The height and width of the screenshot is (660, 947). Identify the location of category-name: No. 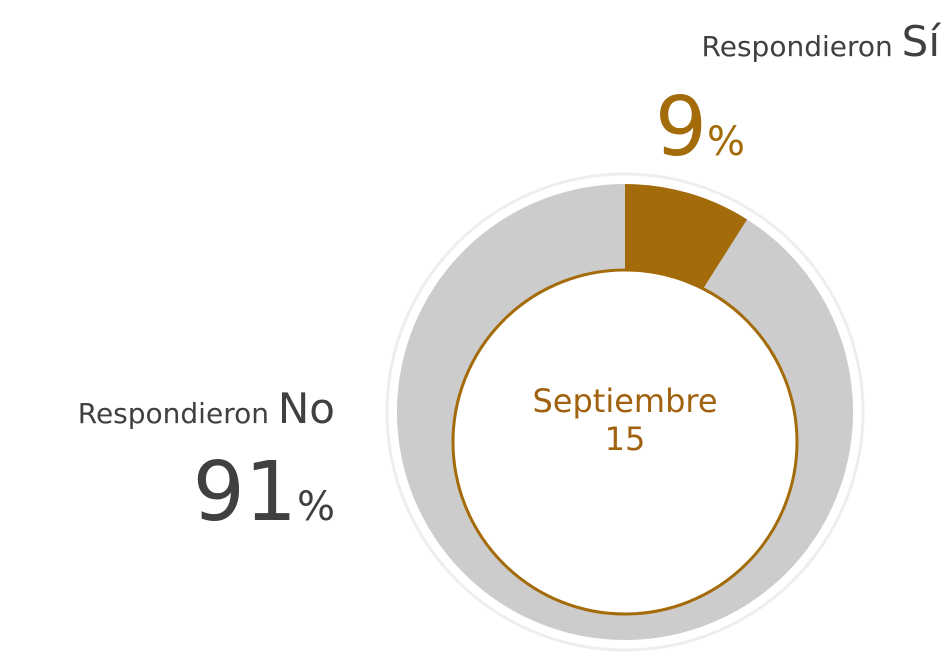
(306, 408).